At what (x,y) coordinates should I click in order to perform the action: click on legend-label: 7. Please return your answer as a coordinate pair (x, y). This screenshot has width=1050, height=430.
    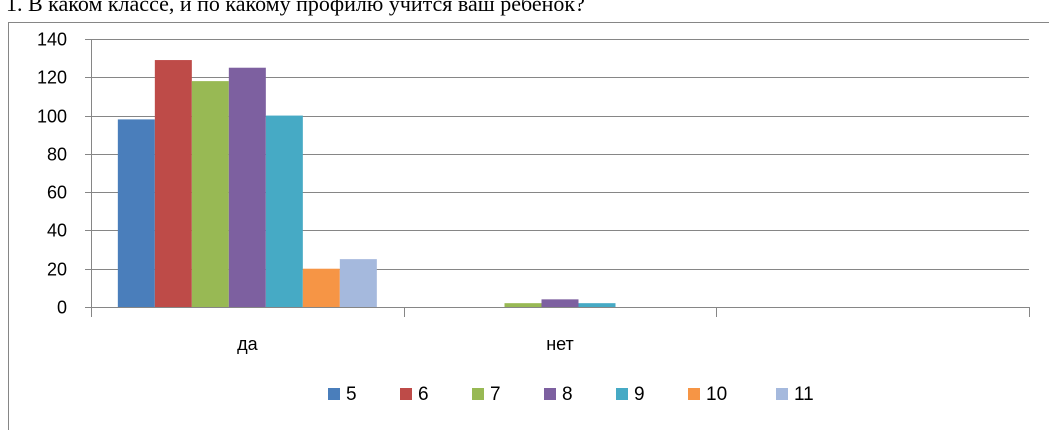
    Looking at the image, I should click on (495, 394).